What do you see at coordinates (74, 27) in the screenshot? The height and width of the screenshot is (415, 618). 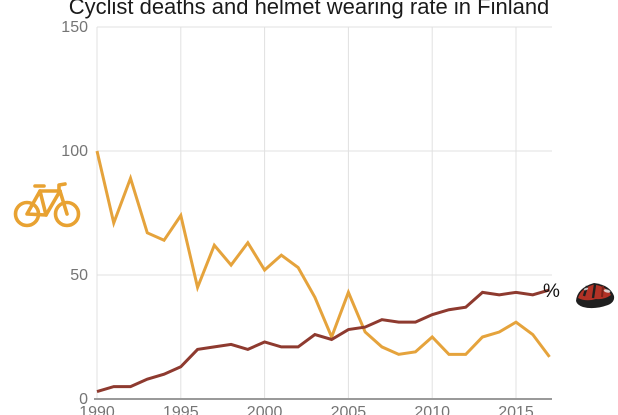 I see `y-tick-label: 150` at bounding box center [74, 27].